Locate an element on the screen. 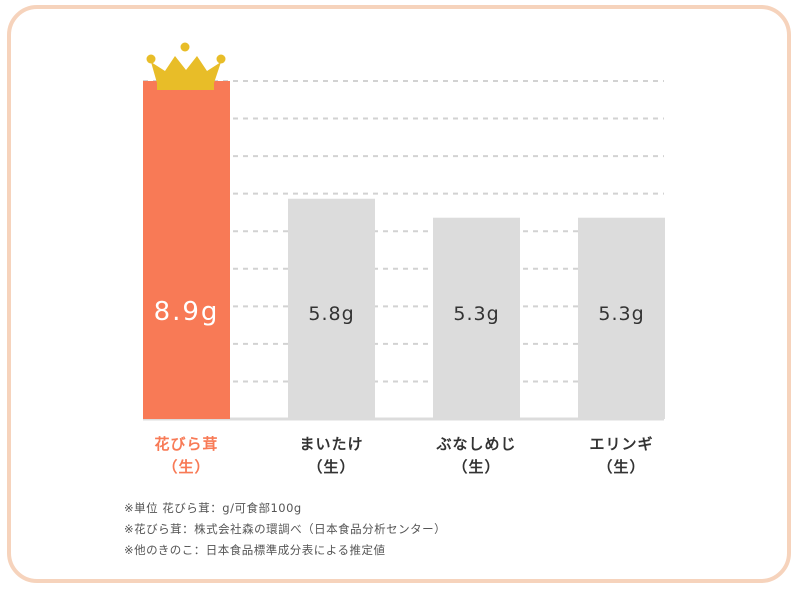  footnote-source: ※花びら茸：株式会社森の環調べ（日本食品分析センター） is located at coordinates (285, 529).